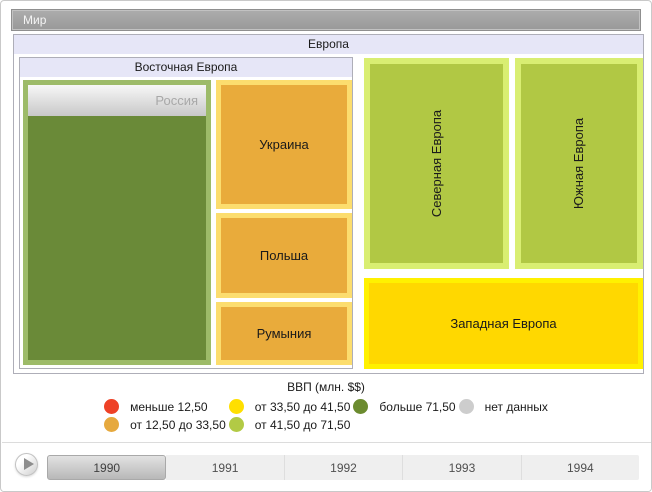 The image size is (652, 492). What do you see at coordinates (169, 406) in the screenshot?
I see `legend-item-label: меньше 12,50` at bounding box center [169, 406].